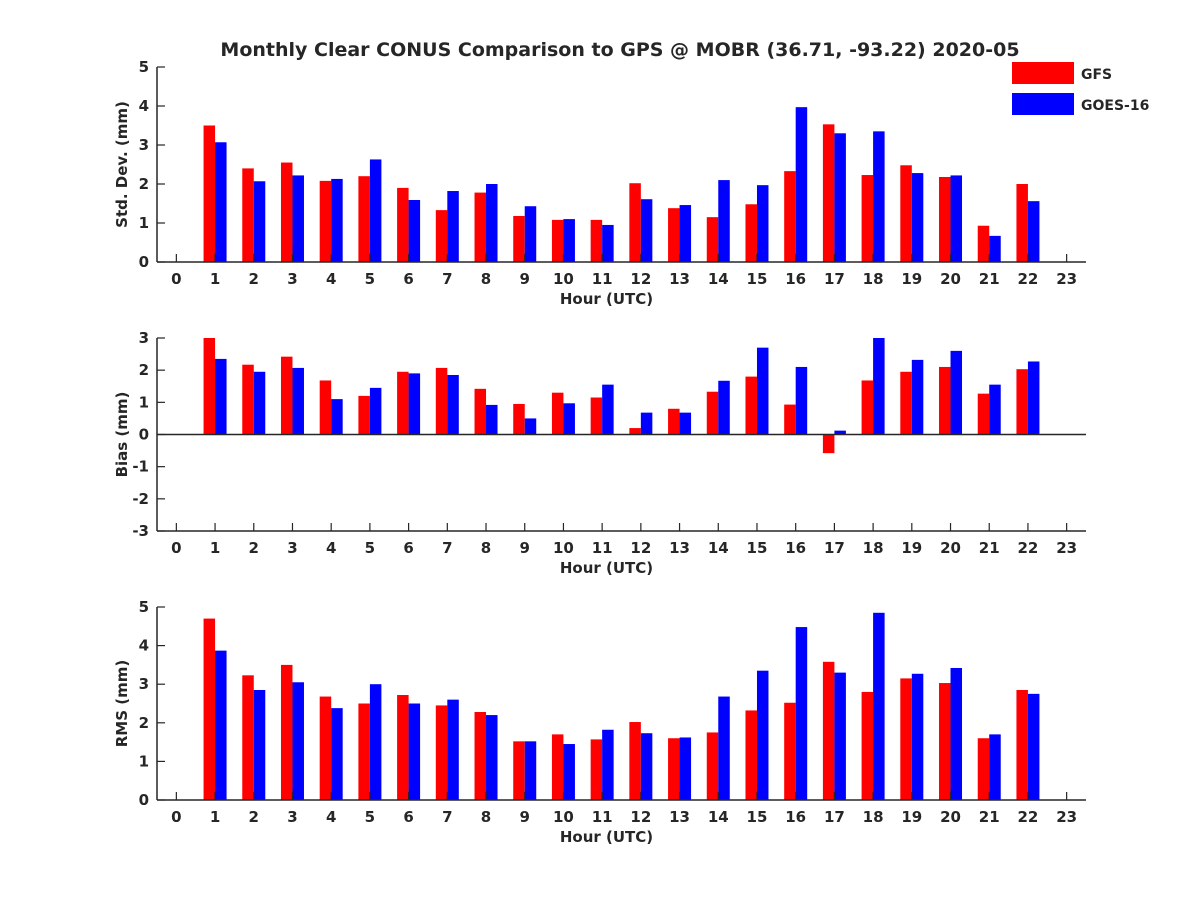 The image size is (1200, 905). I want to click on y-tick-label: 0, so click(144, 262).